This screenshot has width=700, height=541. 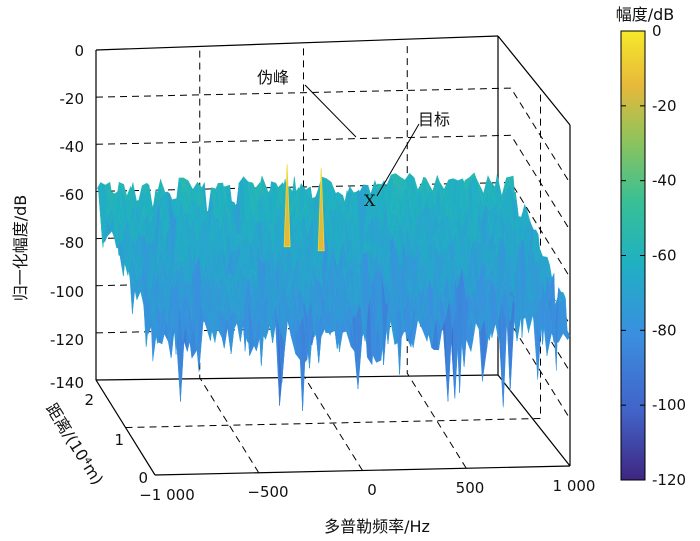 What do you see at coordinates (297, 377) in the screenshot?
I see `floor-back` at bounding box center [297, 377].